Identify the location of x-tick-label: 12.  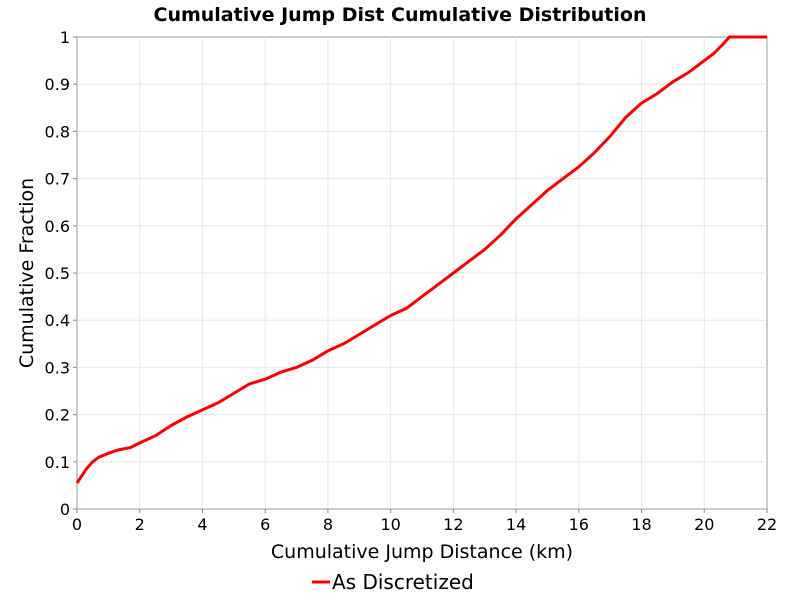
(453, 524).